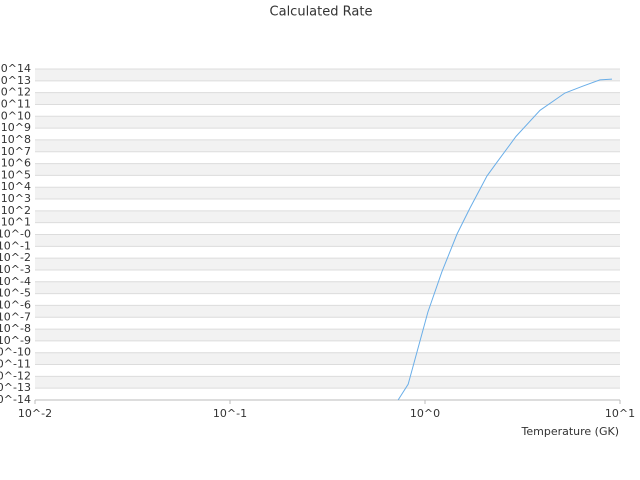  Describe the element at coordinates (15, 316) in the screenshot. I see `y-tick-label: 10^-7` at that location.